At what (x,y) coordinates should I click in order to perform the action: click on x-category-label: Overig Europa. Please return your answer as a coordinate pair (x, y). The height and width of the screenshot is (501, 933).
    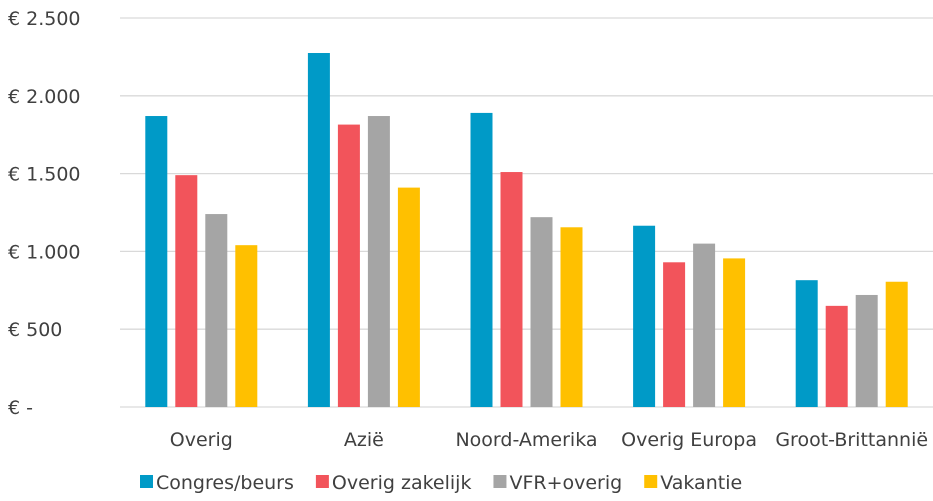
    Looking at the image, I should click on (689, 440).